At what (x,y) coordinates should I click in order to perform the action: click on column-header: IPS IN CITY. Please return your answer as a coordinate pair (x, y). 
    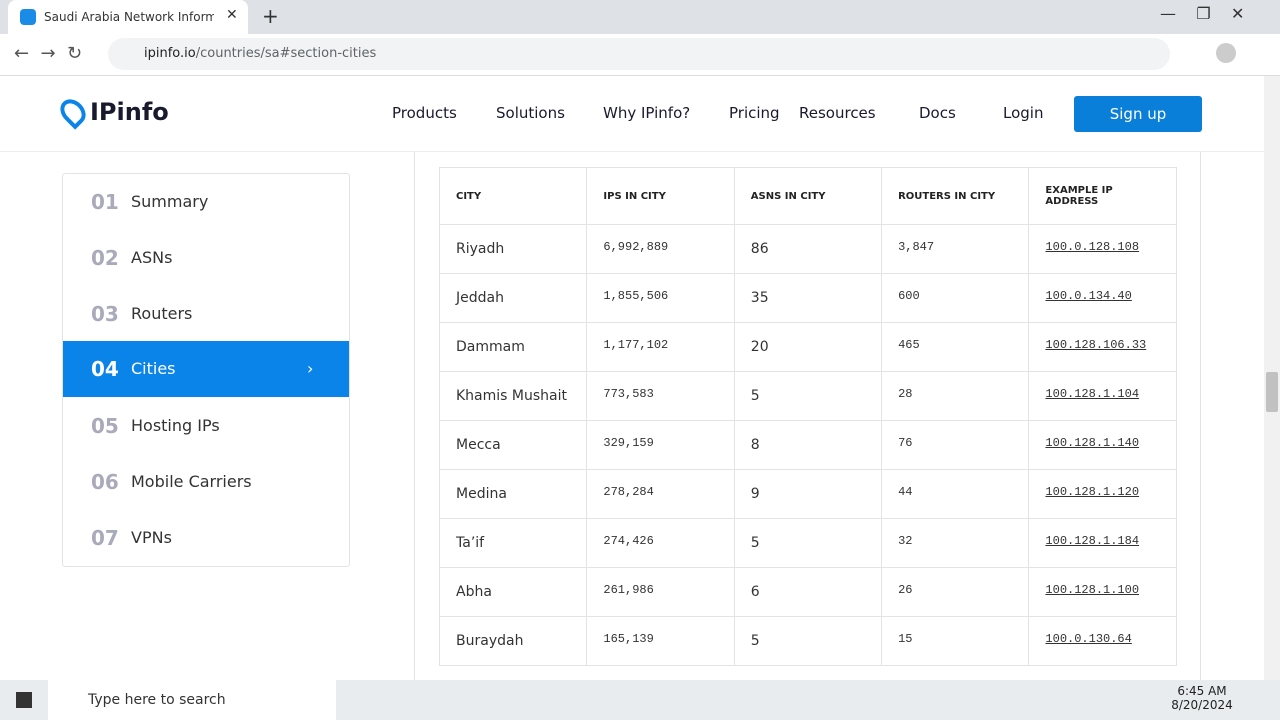
    Looking at the image, I should click on (660, 196).